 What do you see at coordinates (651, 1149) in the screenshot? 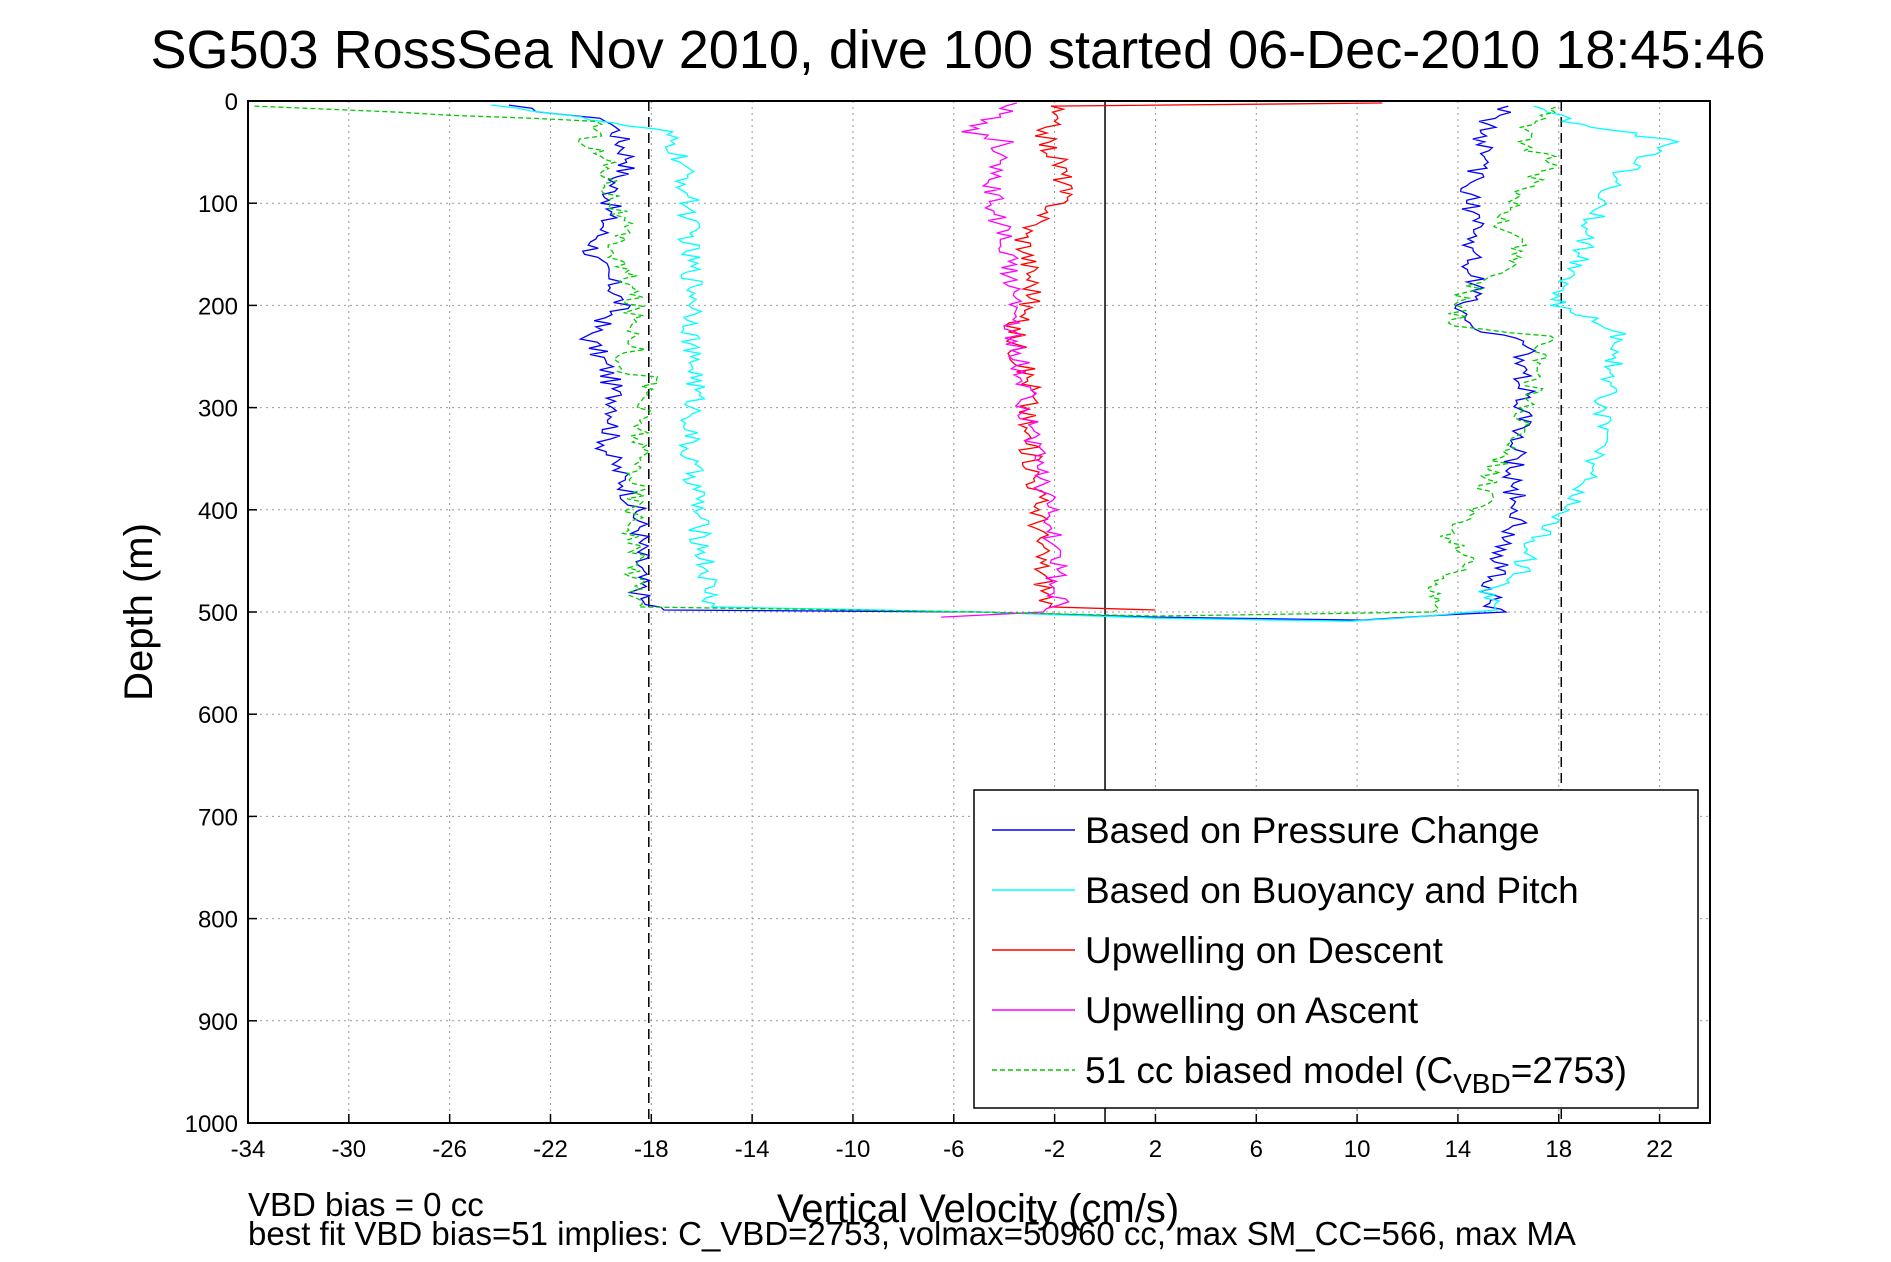
I see `x-tick-label: -18` at bounding box center [651, 1149].